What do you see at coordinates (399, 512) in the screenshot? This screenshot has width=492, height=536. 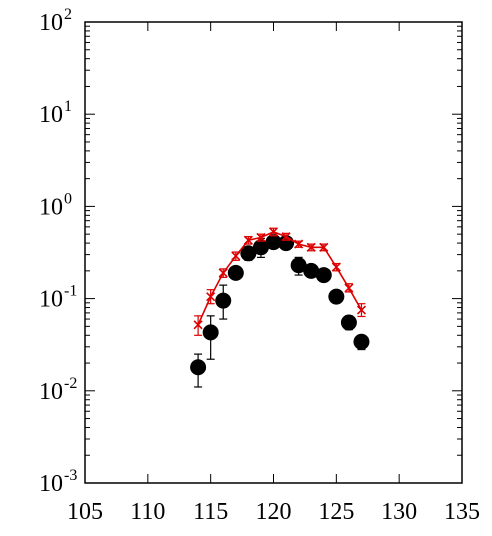 I see `x-tick-label: 130` at bounding box center [399, 512].